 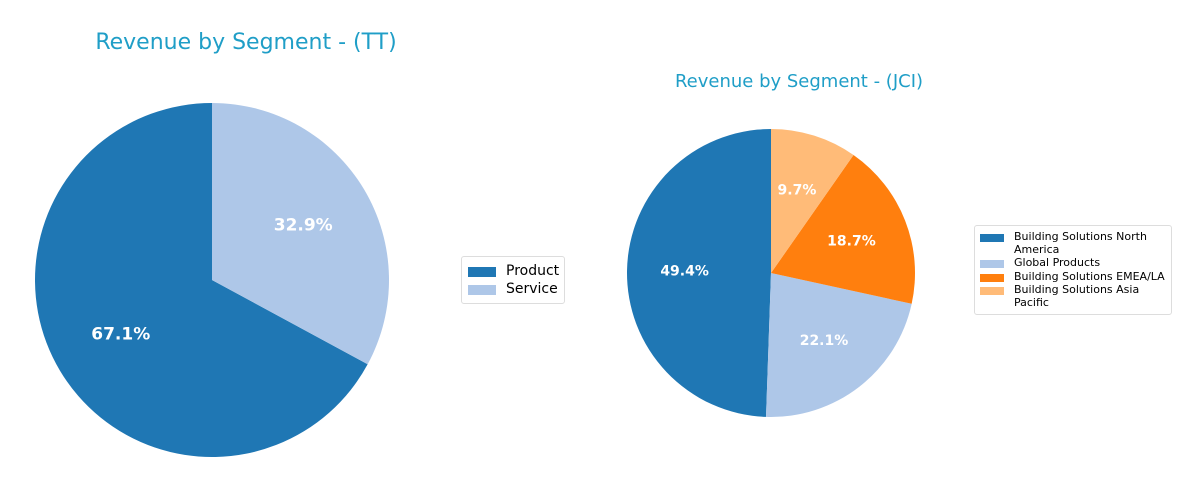 I want to click on legend-item: Product, so click(x=514, y=271).